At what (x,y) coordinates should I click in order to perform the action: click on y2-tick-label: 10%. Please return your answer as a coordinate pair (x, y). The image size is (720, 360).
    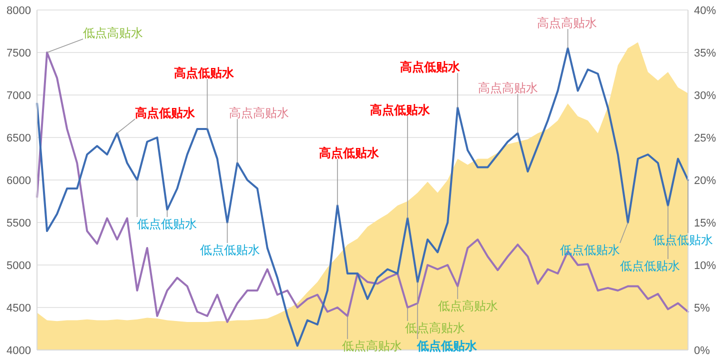
    Looking at the image, I should click on (705, 266).